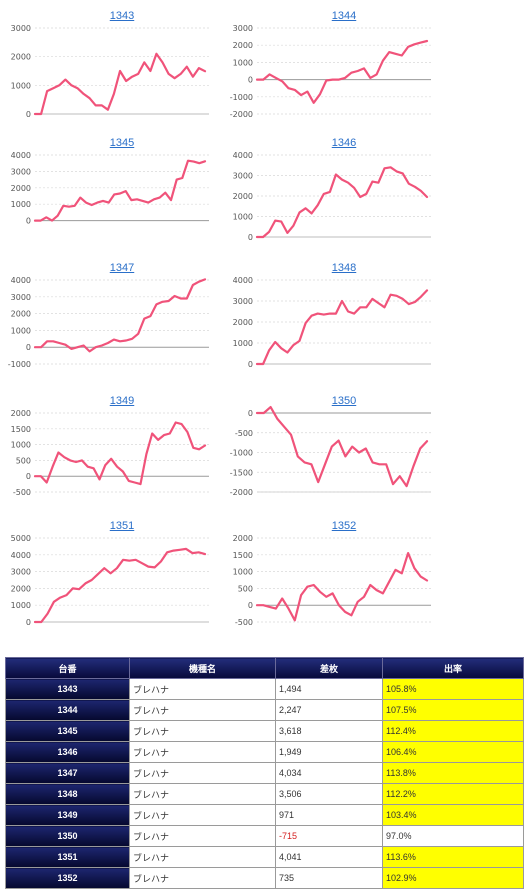 The height and width of the screenshot is (892, 528). I want to click on chart-title-link: 1345, so click(122, 143).